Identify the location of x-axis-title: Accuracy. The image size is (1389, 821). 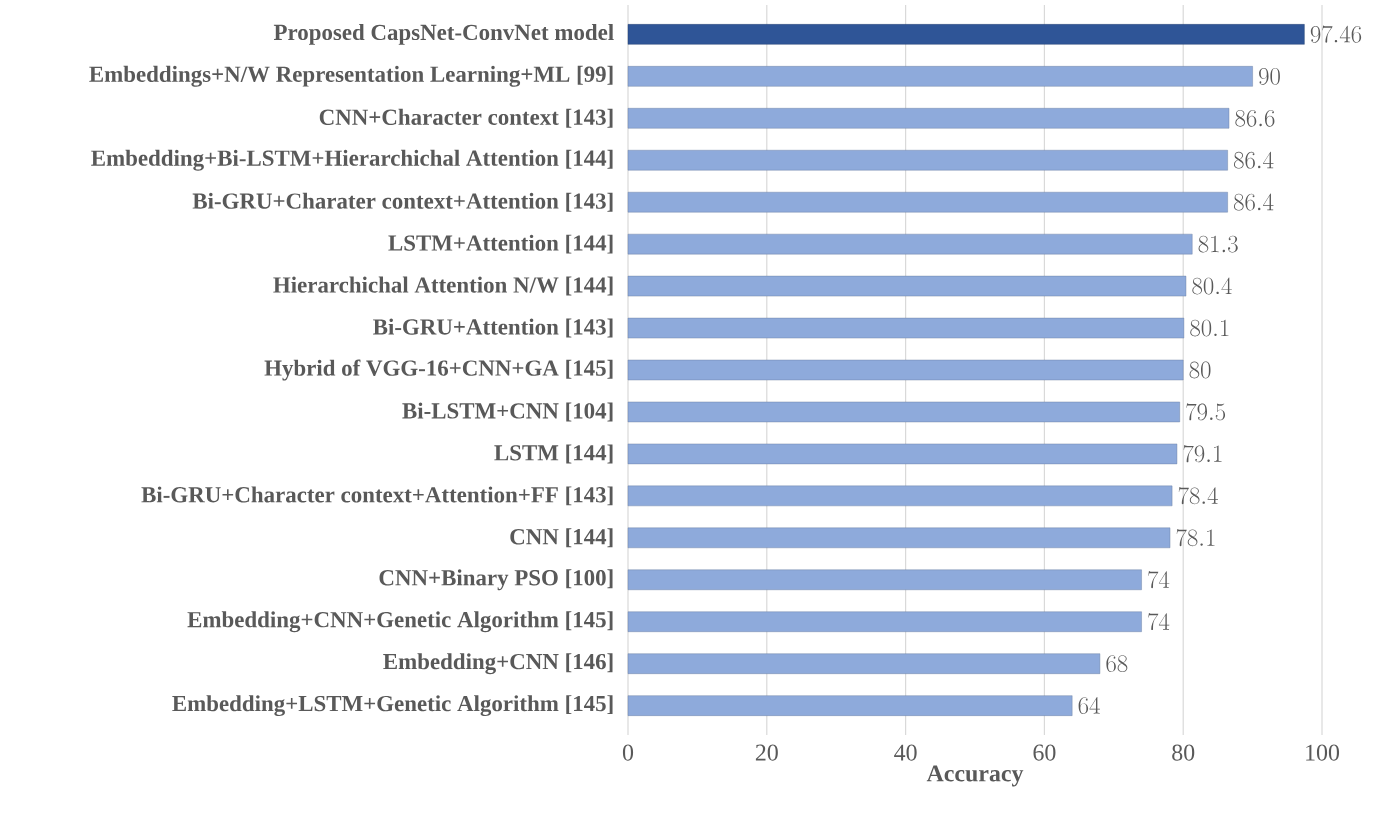
(975, 776).